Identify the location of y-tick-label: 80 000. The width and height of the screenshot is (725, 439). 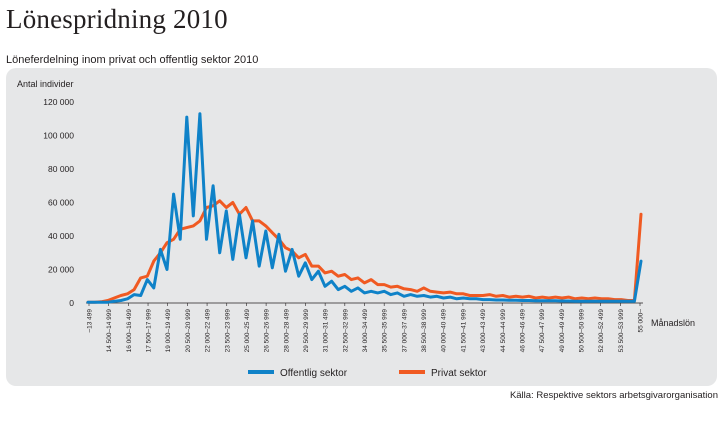
(61, 169).